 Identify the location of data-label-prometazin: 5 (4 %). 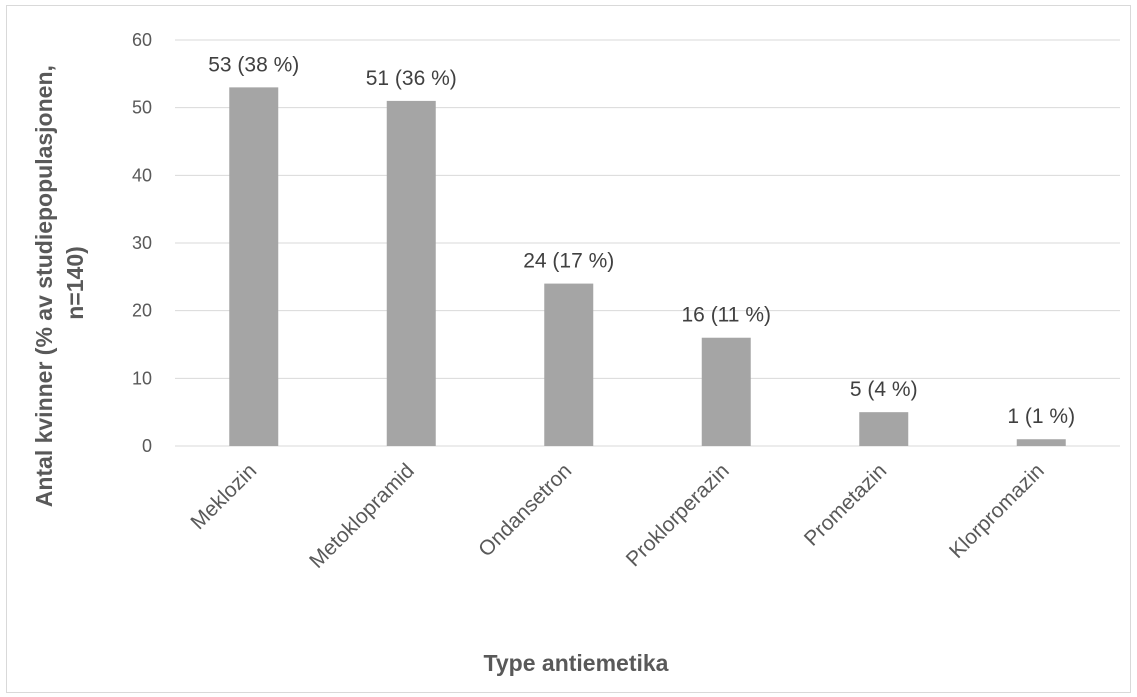
(884, 389).